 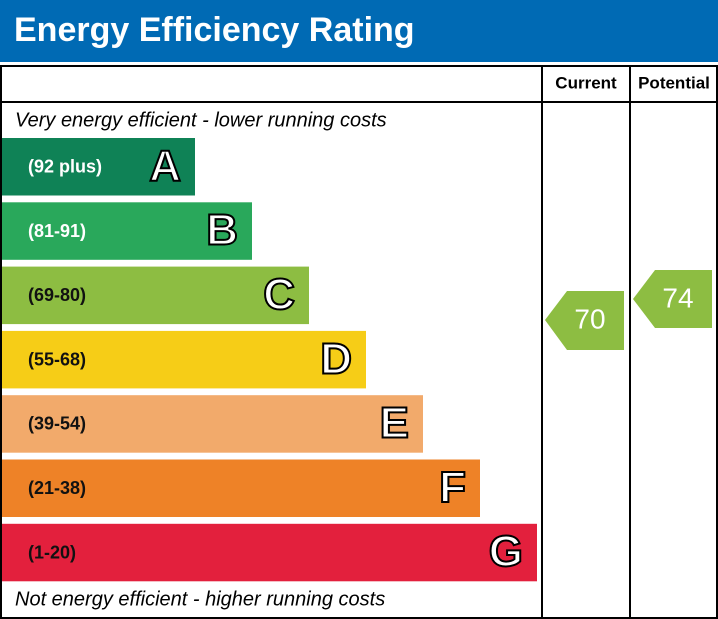 What do you see at coordinates (222, 230) in the screenshot?
I see `band-letter: B` at bounding box center [222, 230].